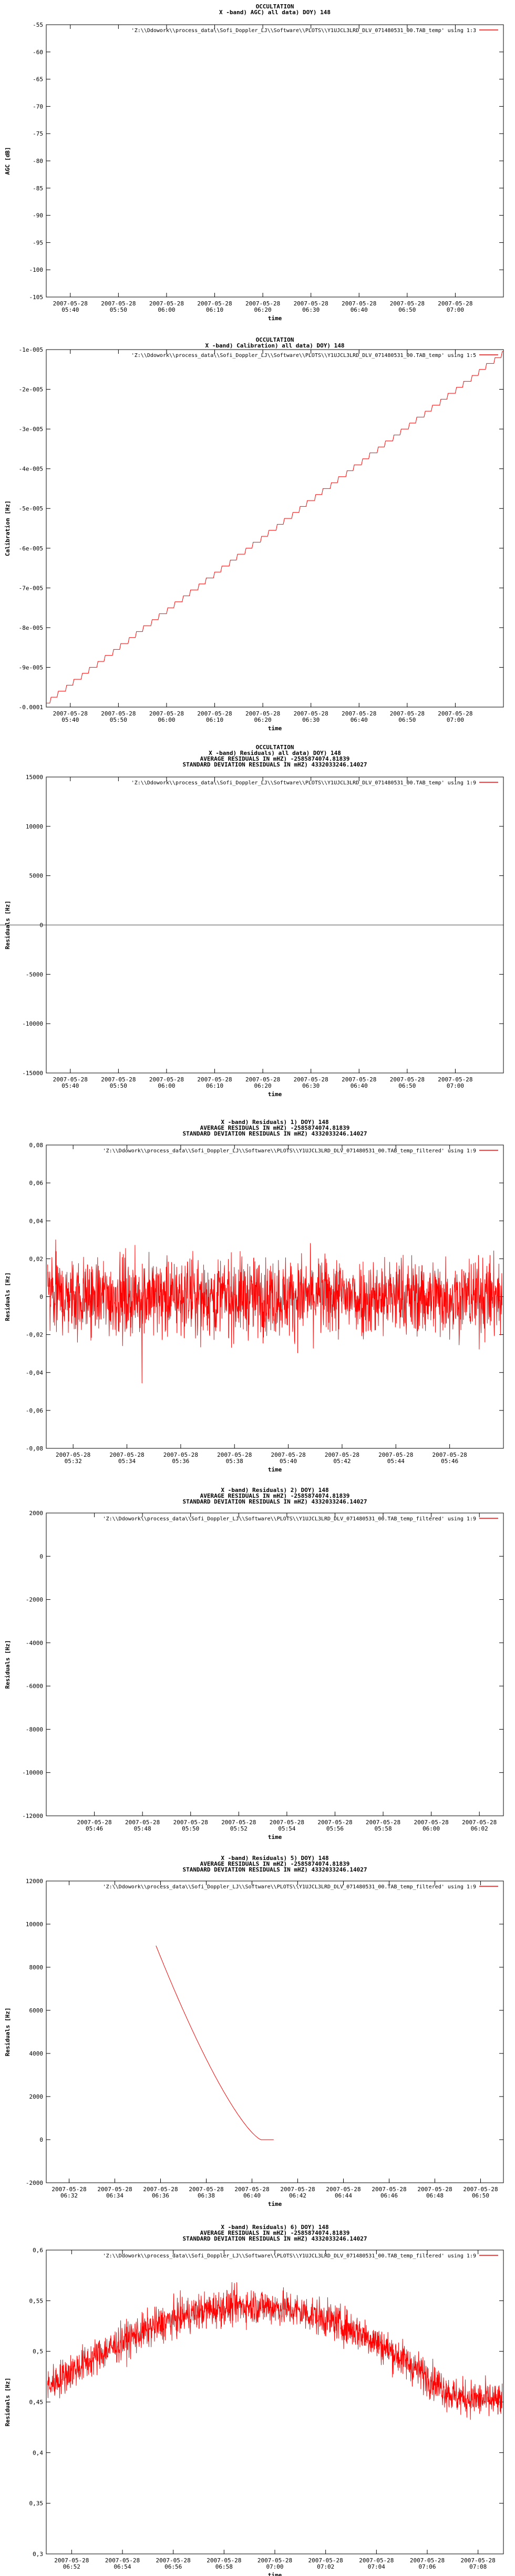 Image resolution: width=515 pixels, height=2576 pixels. Describe the element at coordinates (34, 1410) in the screenshot. I see `y-tick-label: -0,06` at that location.